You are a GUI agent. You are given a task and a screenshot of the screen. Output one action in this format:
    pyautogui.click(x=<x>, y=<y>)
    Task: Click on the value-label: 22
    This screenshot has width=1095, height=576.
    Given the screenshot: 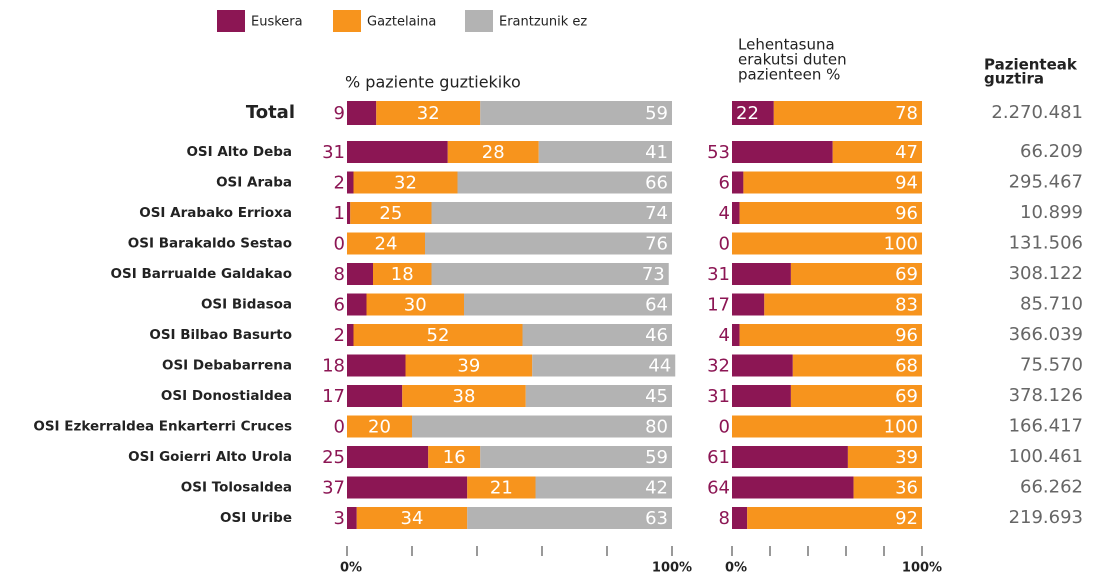 What is the action you would take?
    pyautogui.click(x=747, y=113)
    